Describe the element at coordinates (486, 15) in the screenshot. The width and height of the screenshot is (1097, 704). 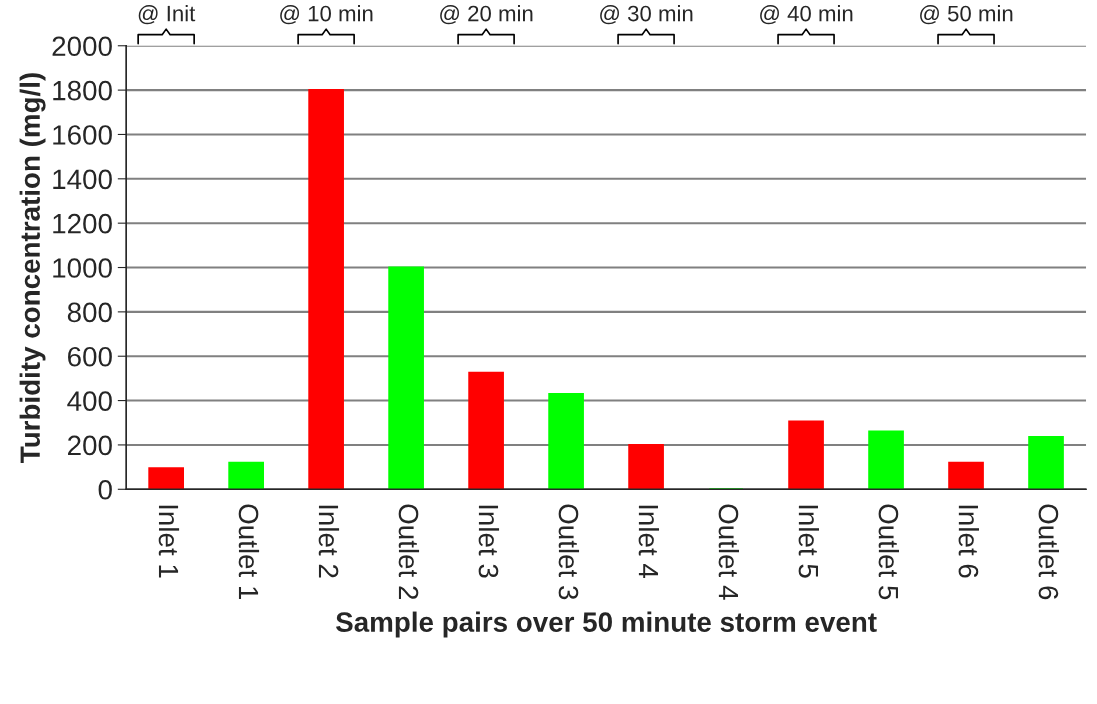
I see `text: @ 20 min` at that location.